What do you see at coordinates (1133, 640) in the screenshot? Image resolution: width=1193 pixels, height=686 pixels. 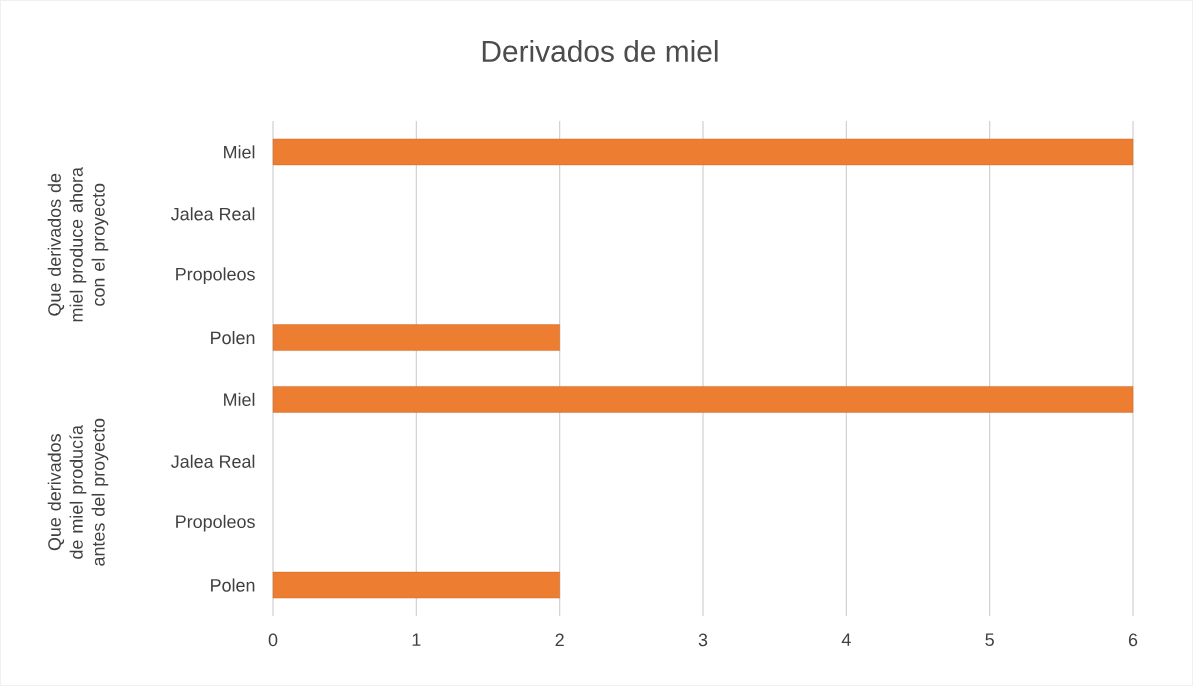 I see `x-tick-label: 6` at bounding box center [1133, 640].